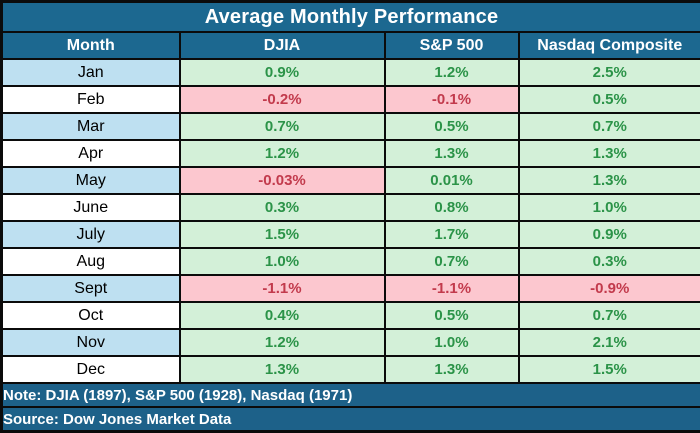 This screenshot has width=700, height=433. What do you see at coordinates (452, 99) in the screenshot?
I see `sp500-value-cell: -0.1%` at bounding box center [452, 99].